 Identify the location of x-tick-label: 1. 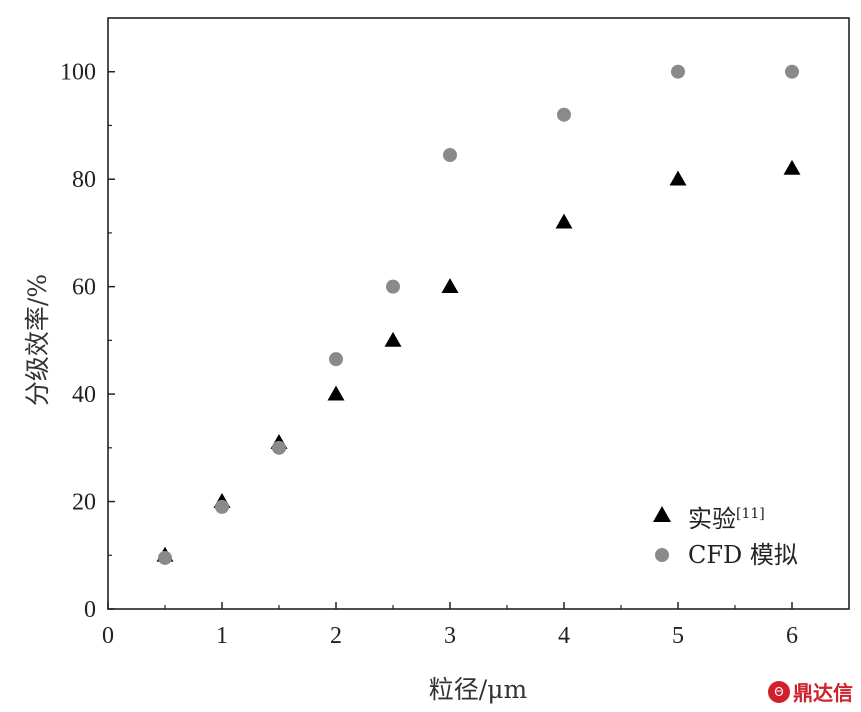
(222, 636).